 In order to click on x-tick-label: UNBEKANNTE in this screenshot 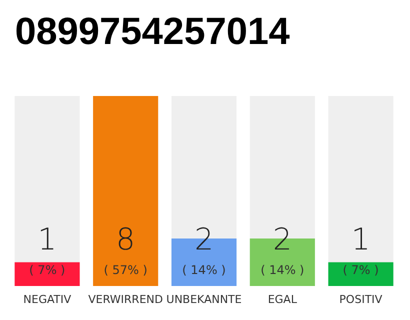, I will do `click(204, 299)`.